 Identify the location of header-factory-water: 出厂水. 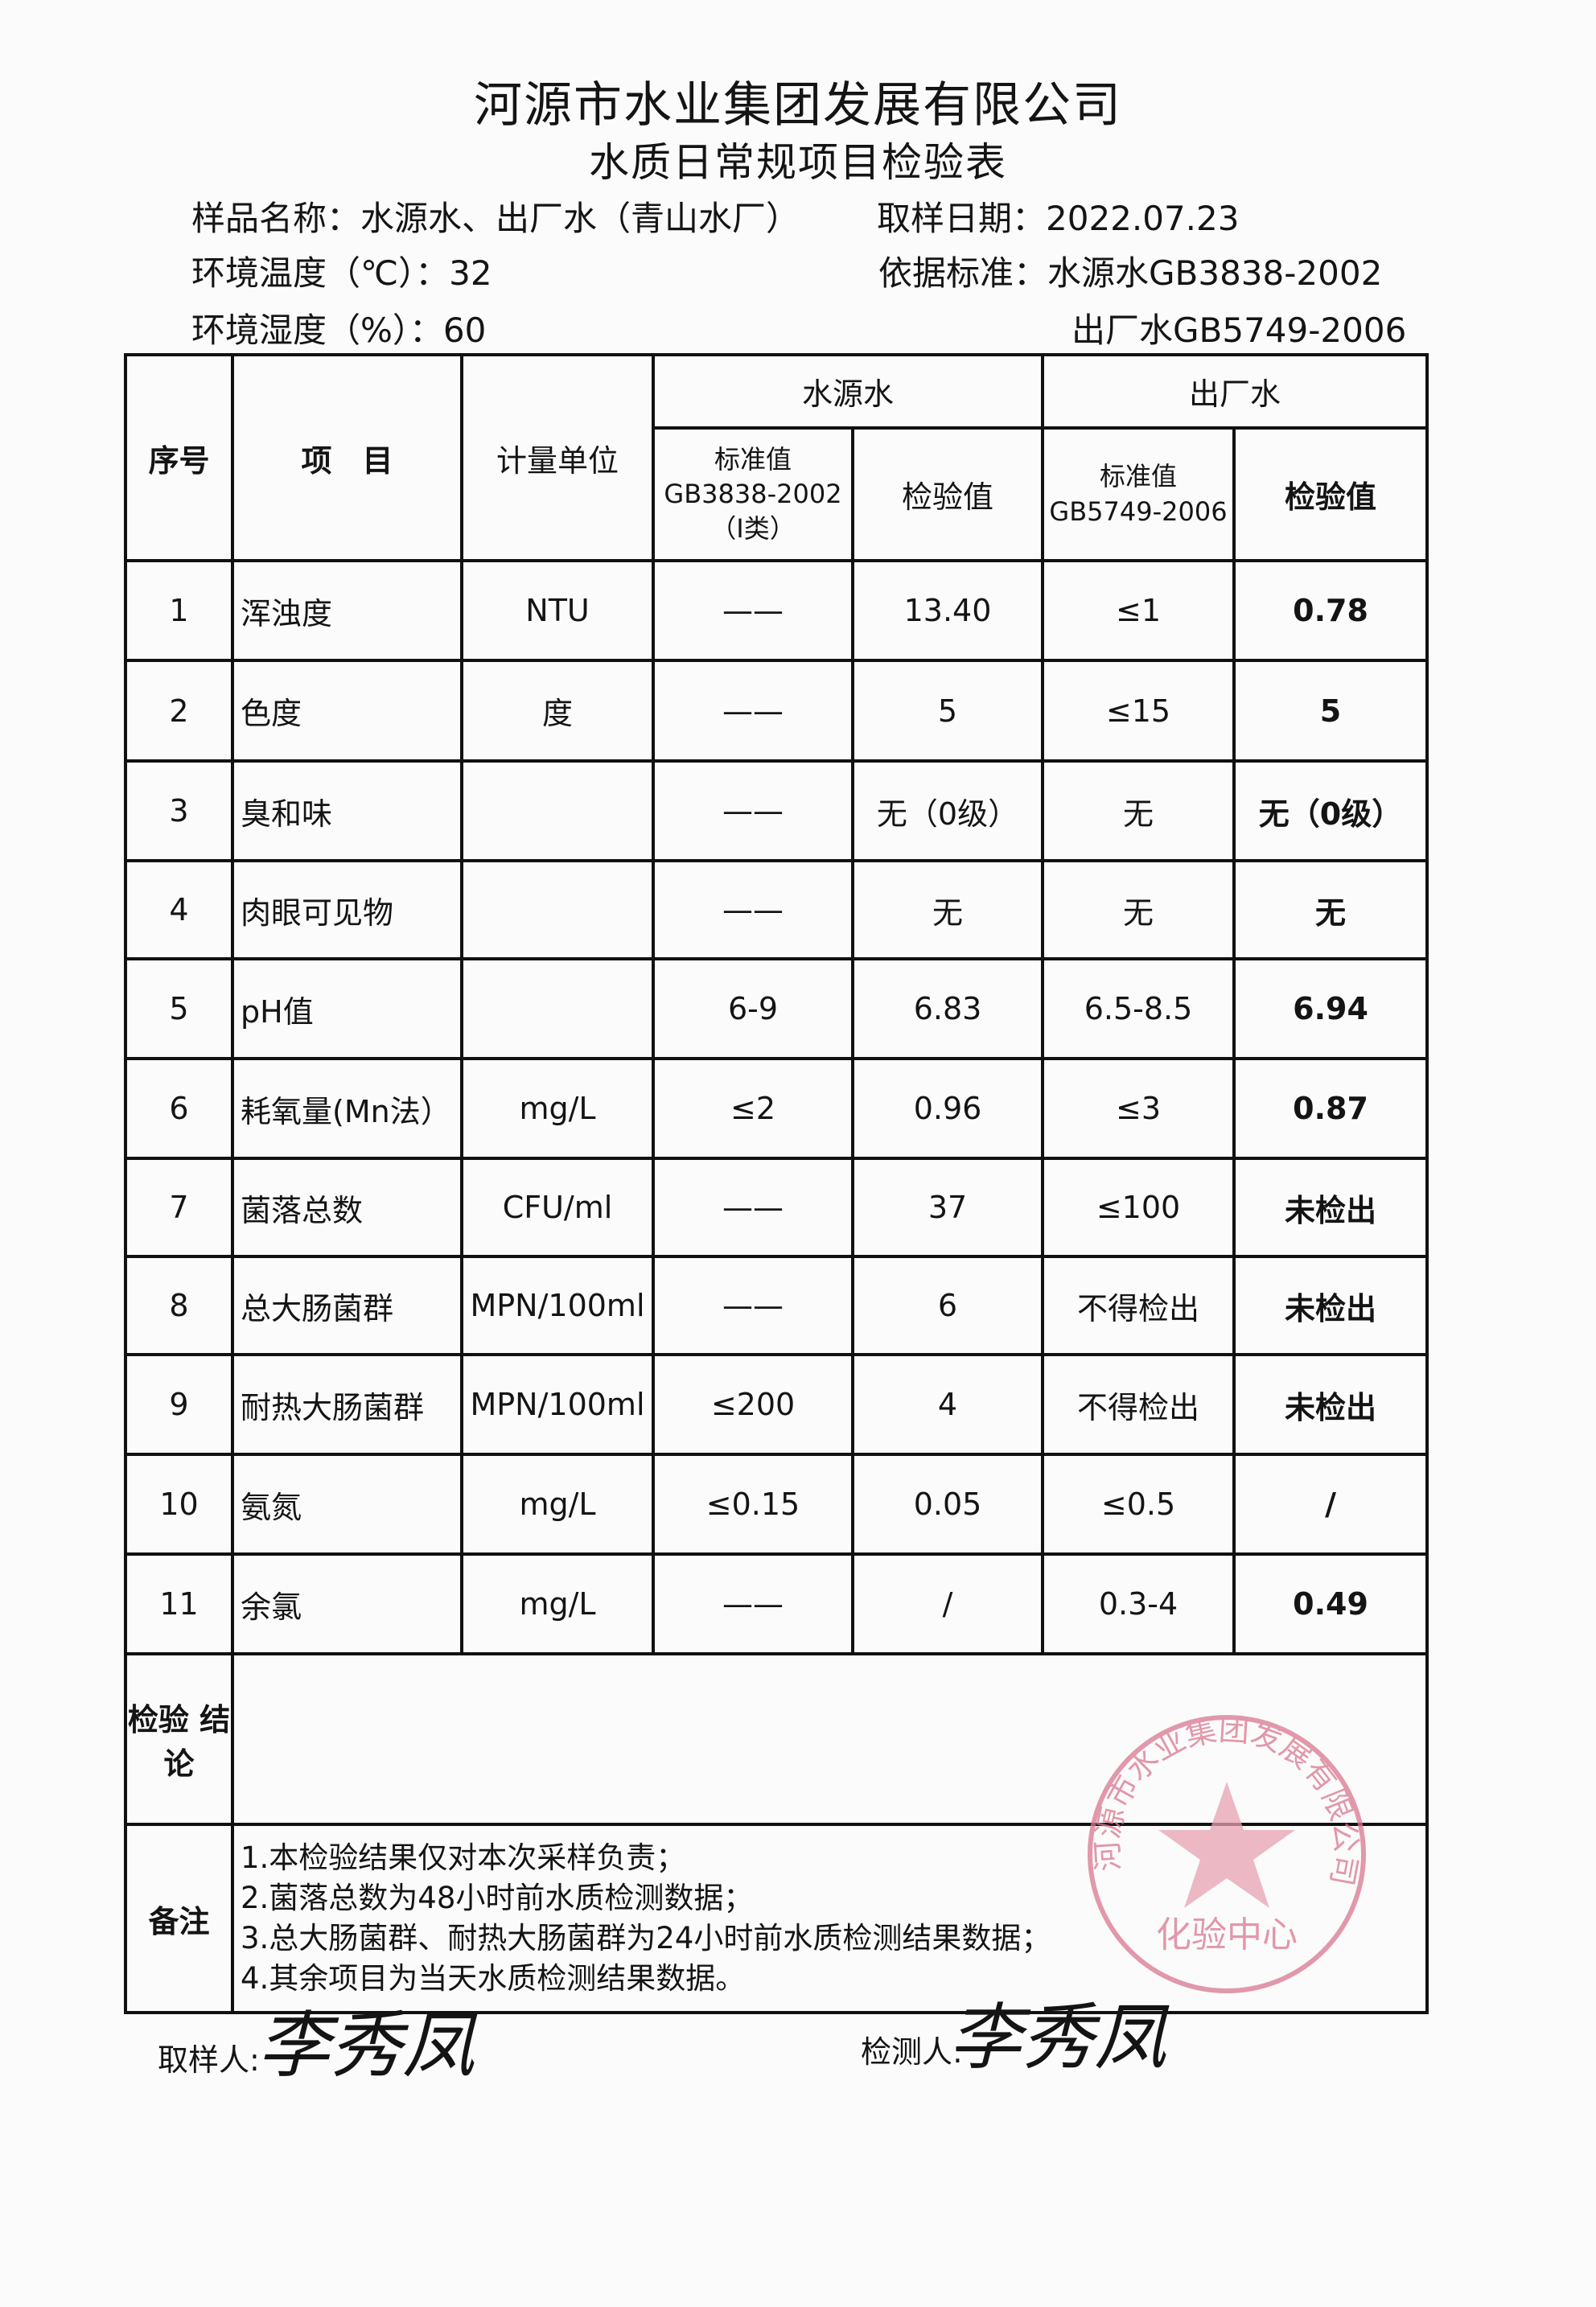
(1235, 391).